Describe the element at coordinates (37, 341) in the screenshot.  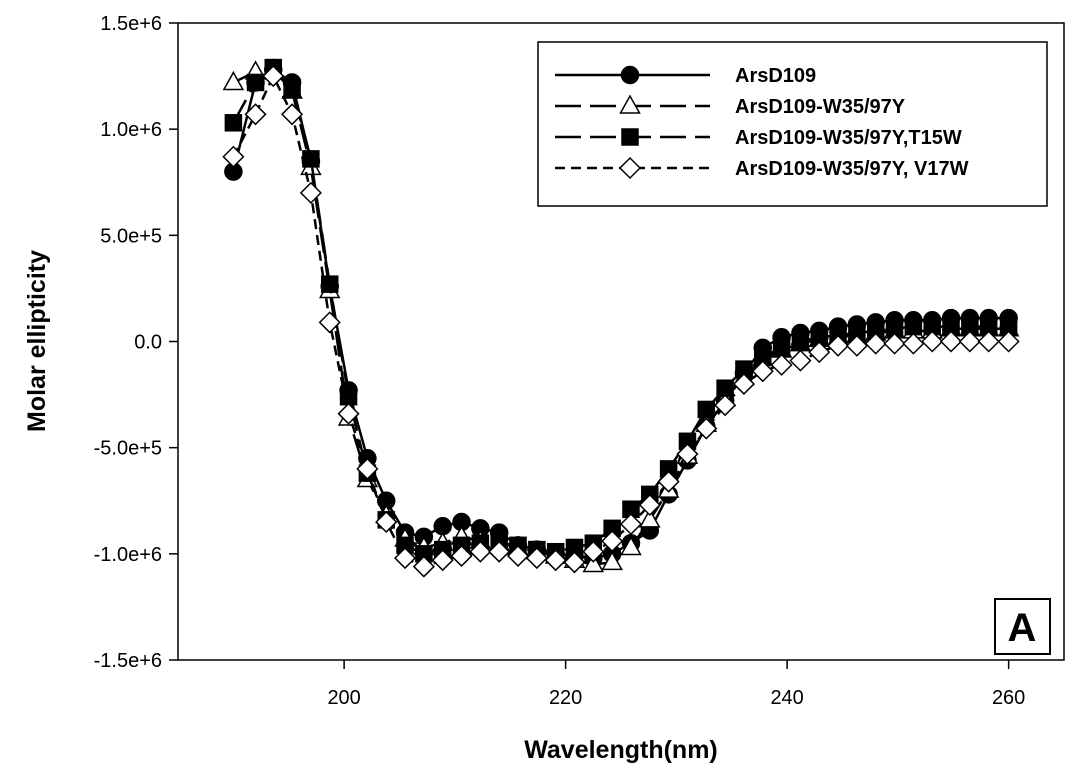
I see `y-axis-title: Molar ellipticity` at that location.